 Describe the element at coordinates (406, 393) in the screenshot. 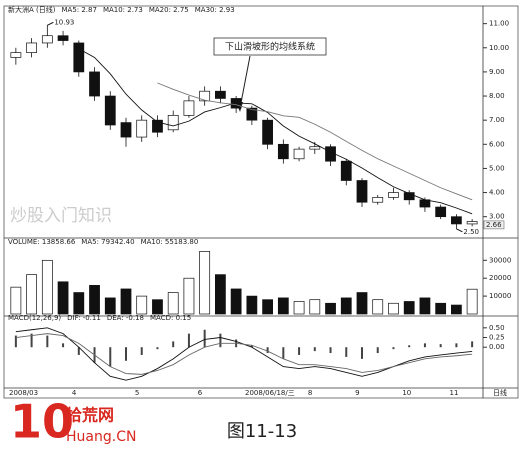

I see `x-tick-label: 10` at that location.